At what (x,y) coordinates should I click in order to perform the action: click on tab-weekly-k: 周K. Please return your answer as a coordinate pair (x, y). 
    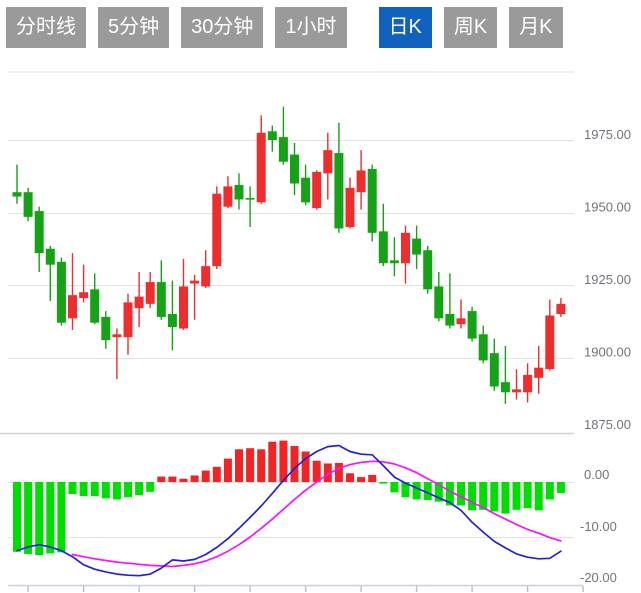
    Looking at the image, I should click on (470, 27).